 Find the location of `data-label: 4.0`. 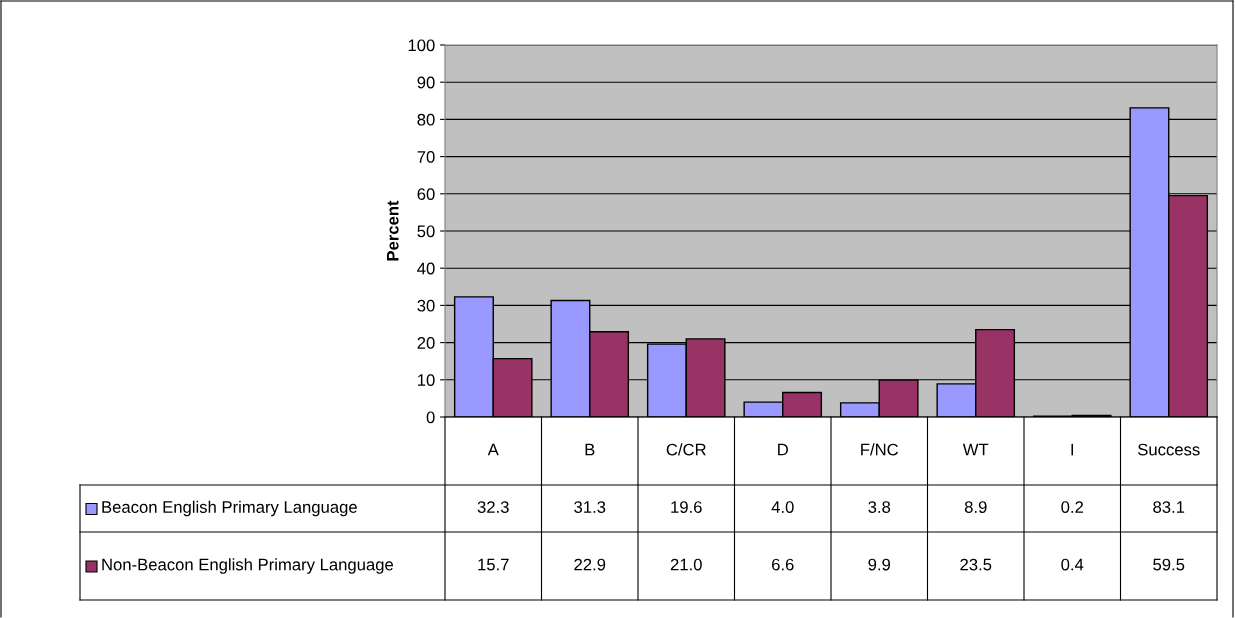

data-label: 4.0 is located at coordinates (782, 507).